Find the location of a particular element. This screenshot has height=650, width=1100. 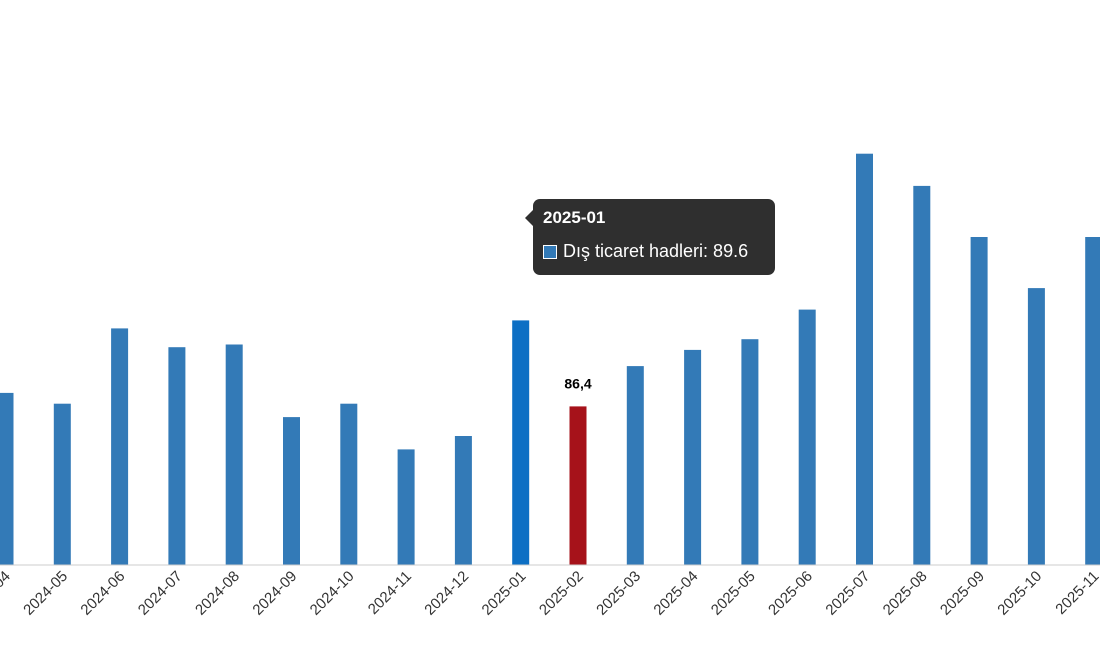

x-tick-label: 2024-04 is located at coordinates (7, 593).